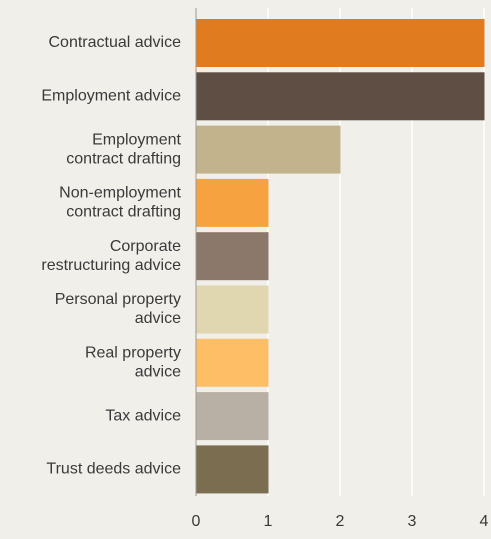 The image size is (491, 539). I want to click on category-label: Employment contract drafting, so click(123, 149).